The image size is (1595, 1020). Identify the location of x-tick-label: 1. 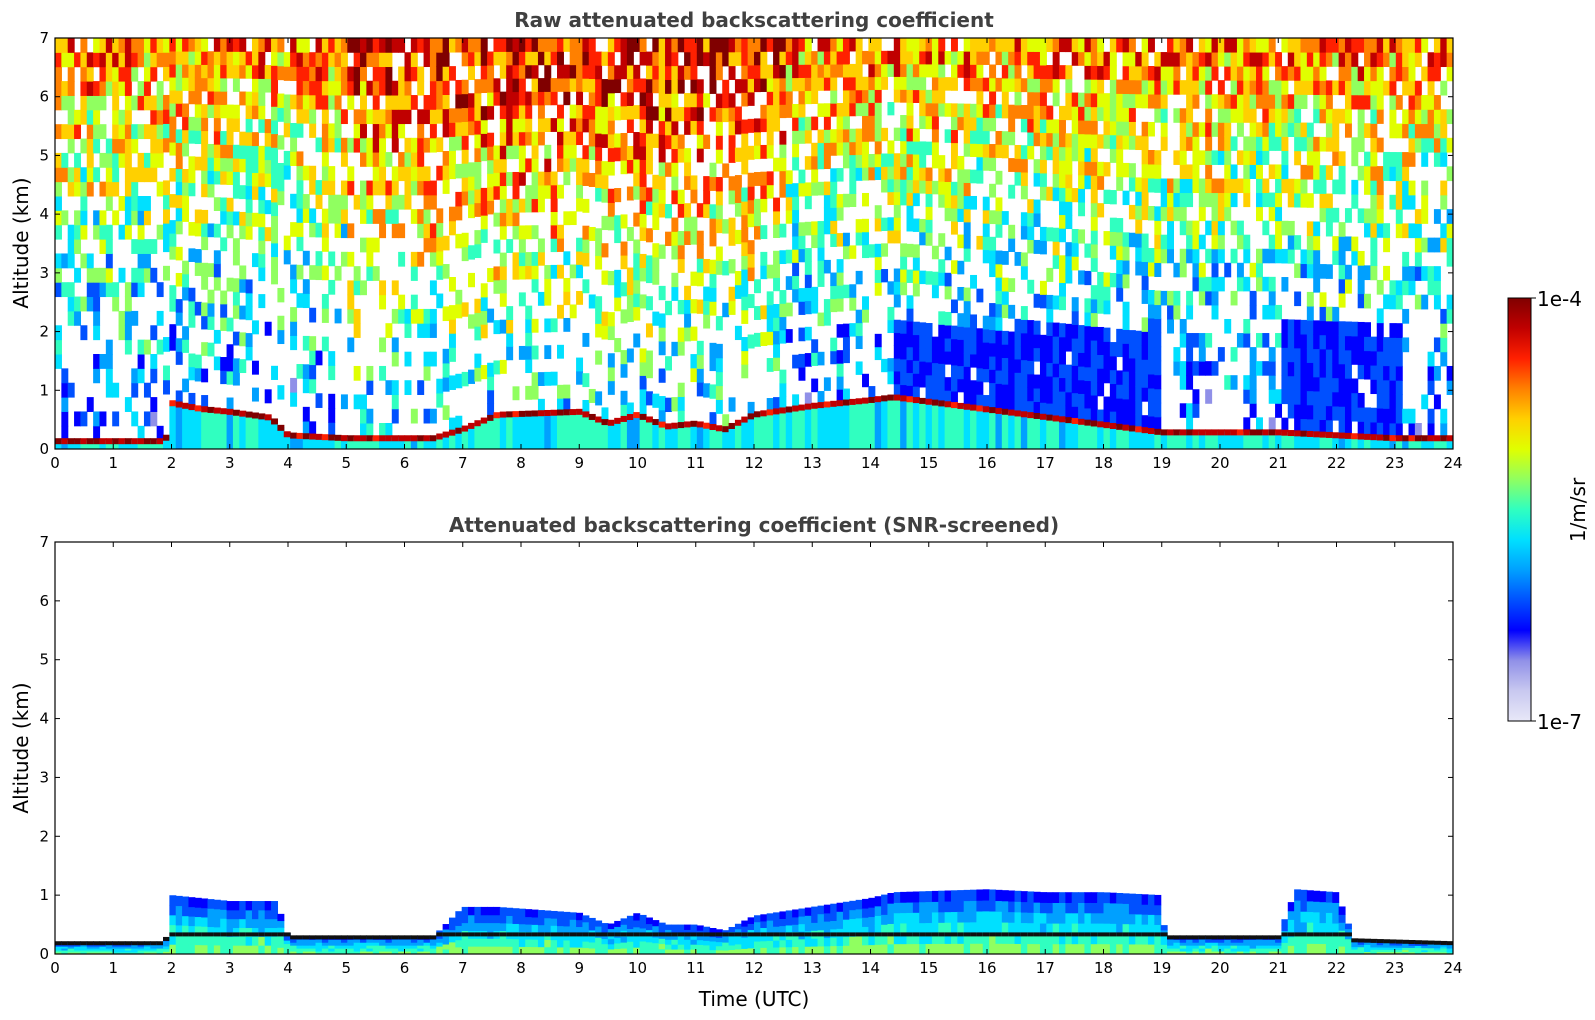
(113, 463).